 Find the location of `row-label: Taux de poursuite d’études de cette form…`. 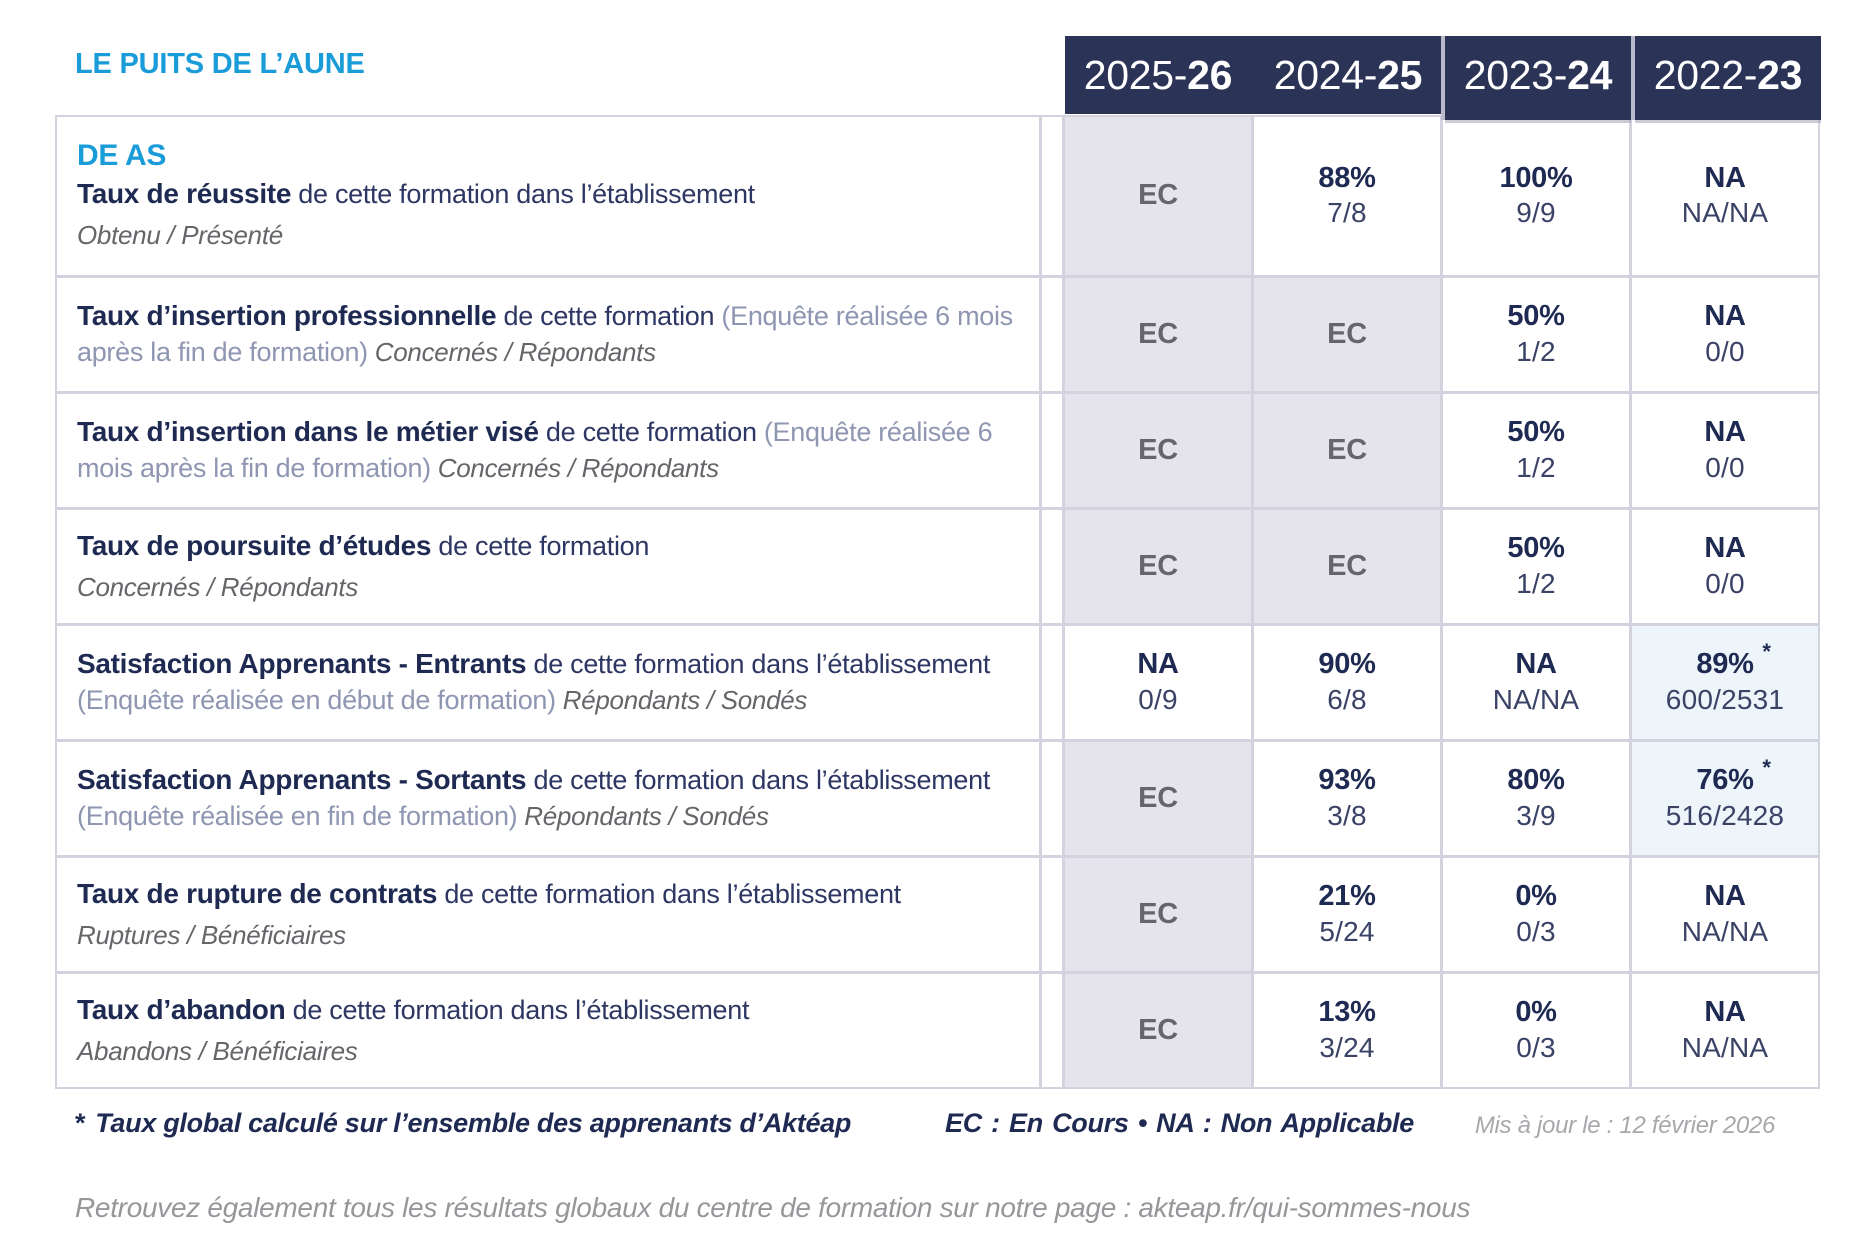

row-label: Taux de poursuite d’études de cette form… is located at coordinates (549, 546).